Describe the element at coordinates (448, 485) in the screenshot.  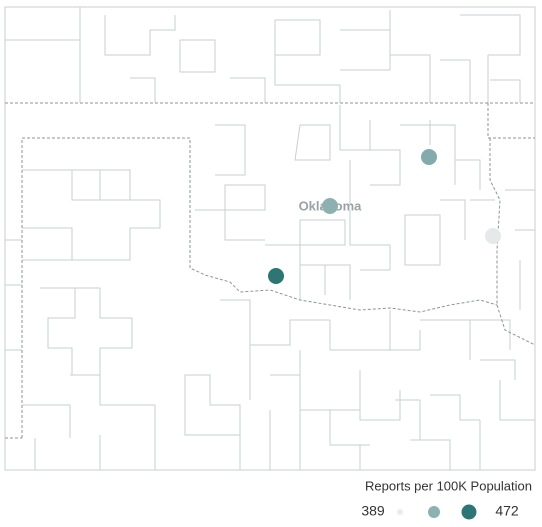
I see `legend-title: Reports per 100K Population` at that location.